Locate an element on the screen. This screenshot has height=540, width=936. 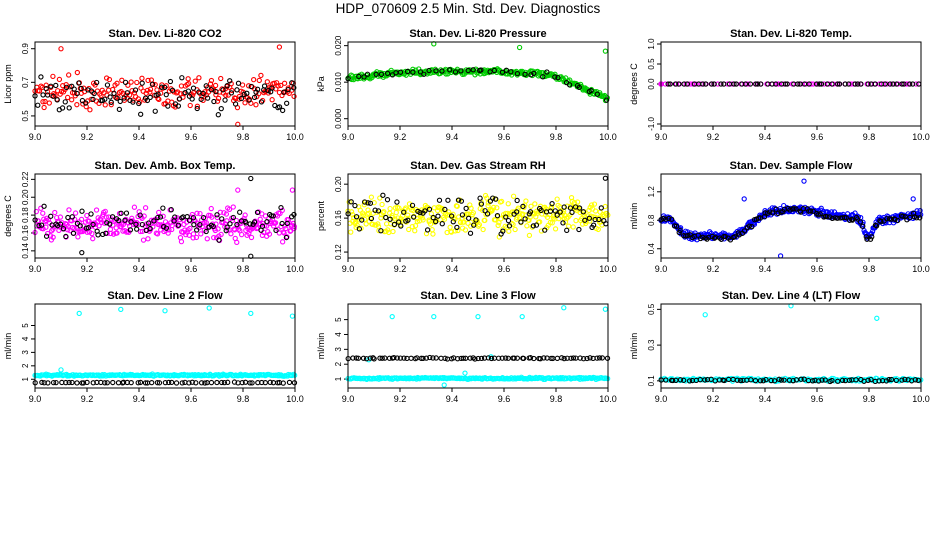
x-tick-label: 9.8 is located at coordinates (556, 399).